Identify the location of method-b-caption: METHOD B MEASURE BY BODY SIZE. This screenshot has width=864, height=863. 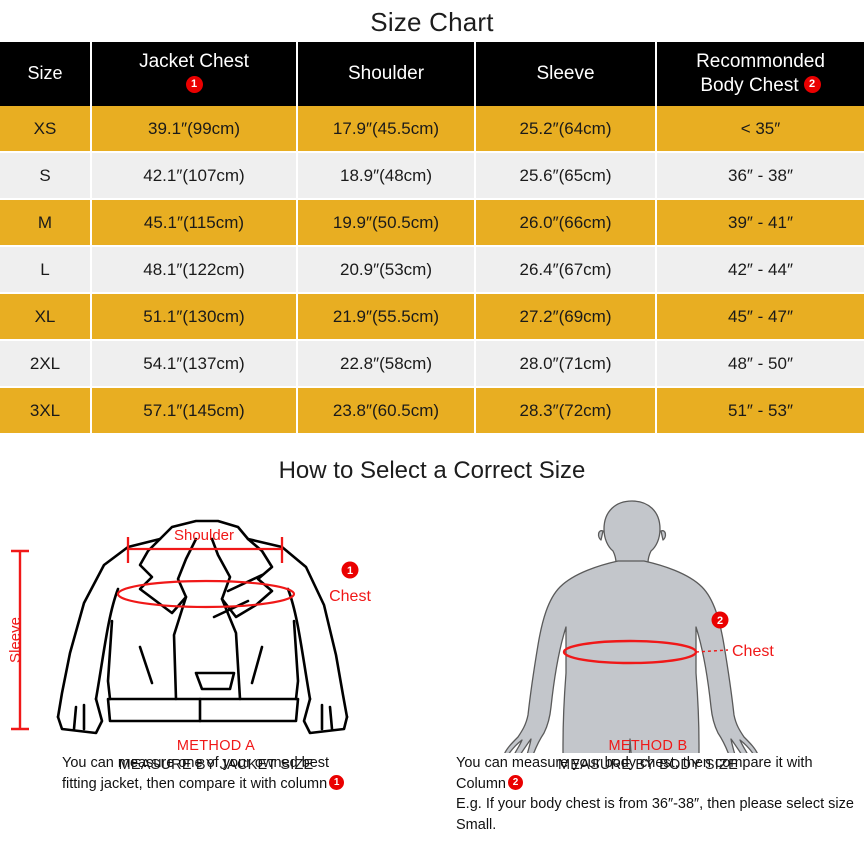
(648, 755).